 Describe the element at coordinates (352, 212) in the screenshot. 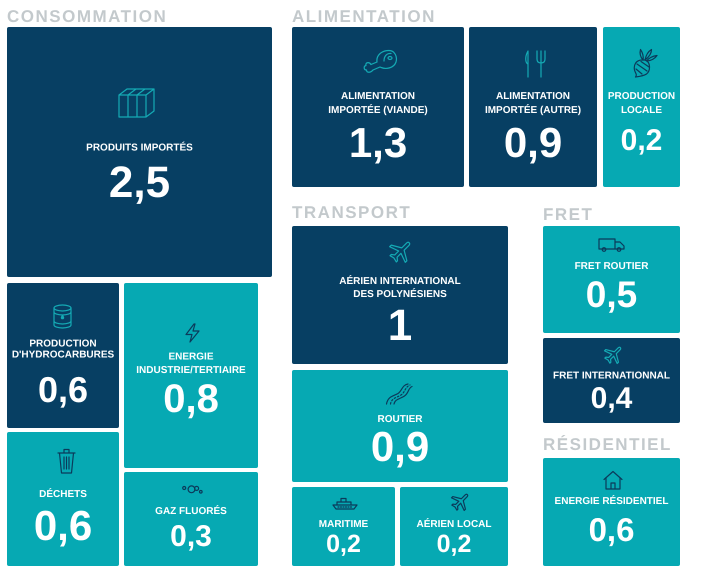

I see `text: TRANSPORT` at that location.